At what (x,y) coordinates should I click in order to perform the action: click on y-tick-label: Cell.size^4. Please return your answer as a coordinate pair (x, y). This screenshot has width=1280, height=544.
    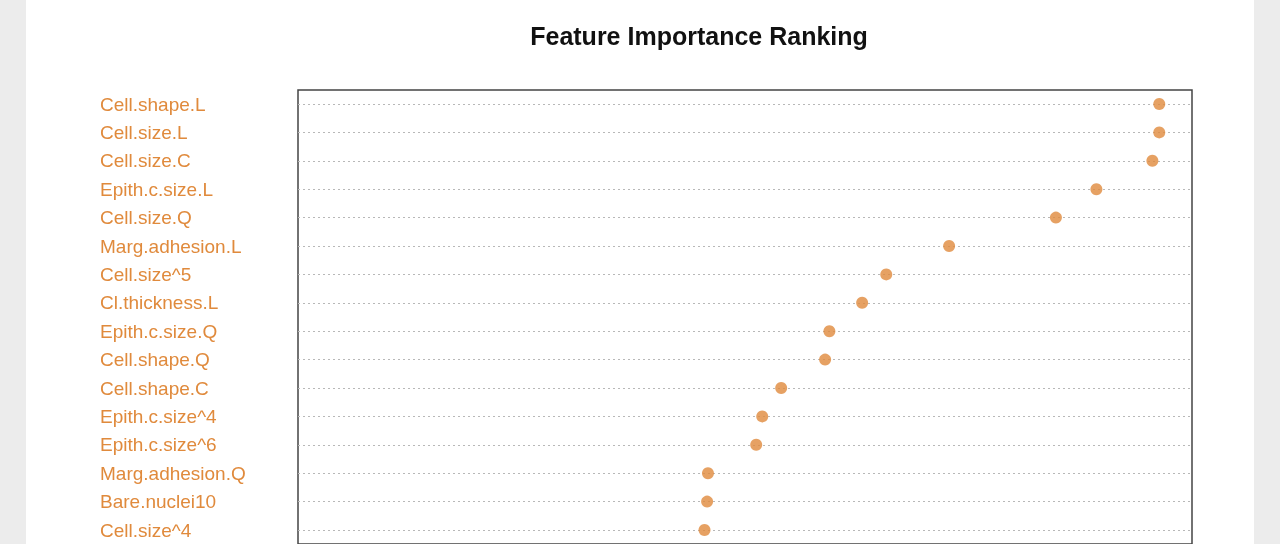
    Looking at the image, I should click on (146, 530).